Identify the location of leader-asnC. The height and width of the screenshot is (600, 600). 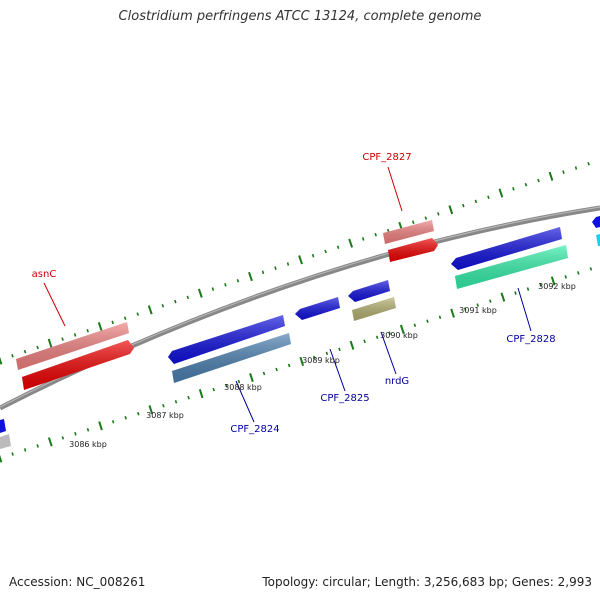
(54, 304).